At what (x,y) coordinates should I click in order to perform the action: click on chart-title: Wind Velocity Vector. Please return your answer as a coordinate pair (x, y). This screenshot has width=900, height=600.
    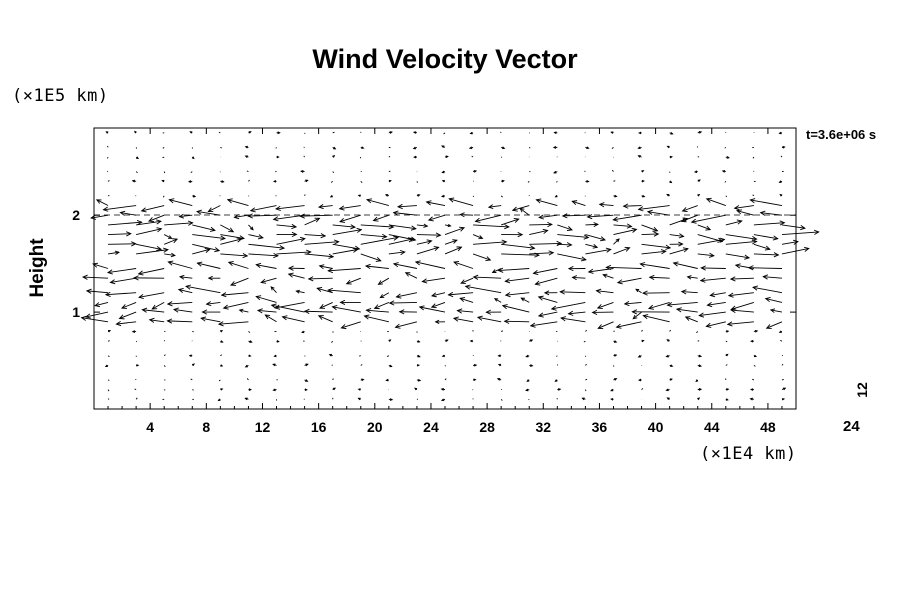
    Looking at the image, I should click on (445, 59).